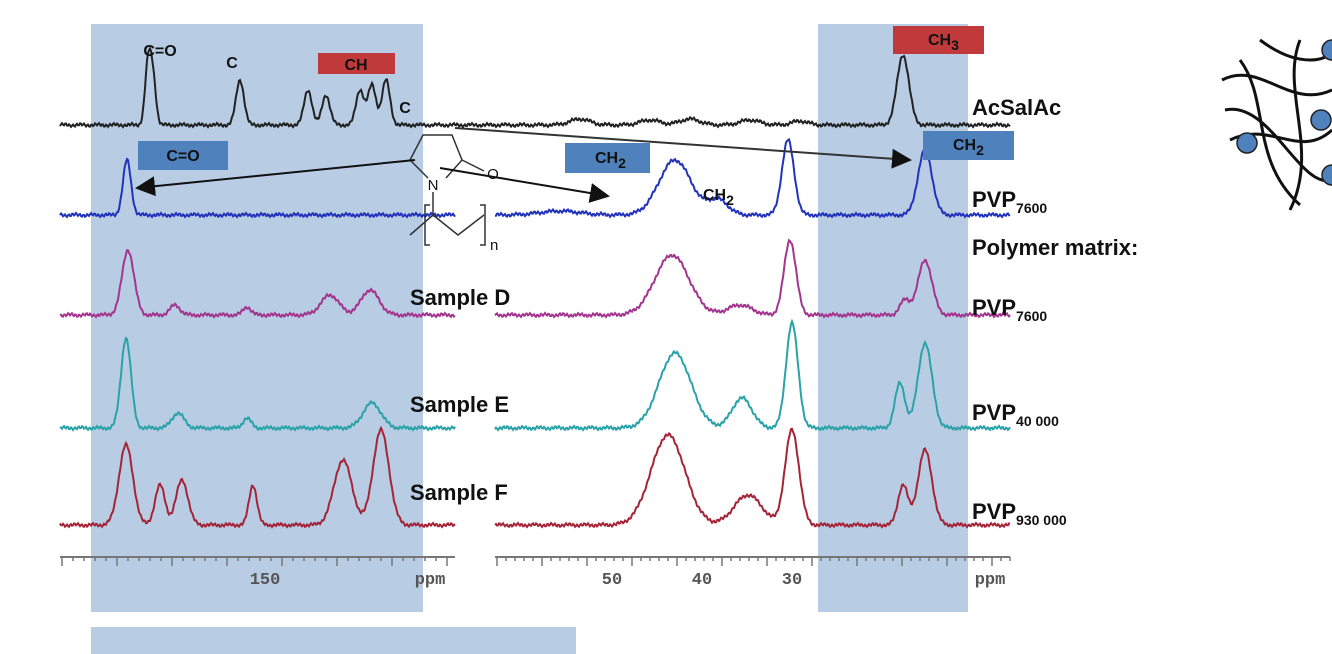 Image resolution: width=1332 pixels, height=654 pixels. I want to click on sample-label: Sample F, so click(459, 492).